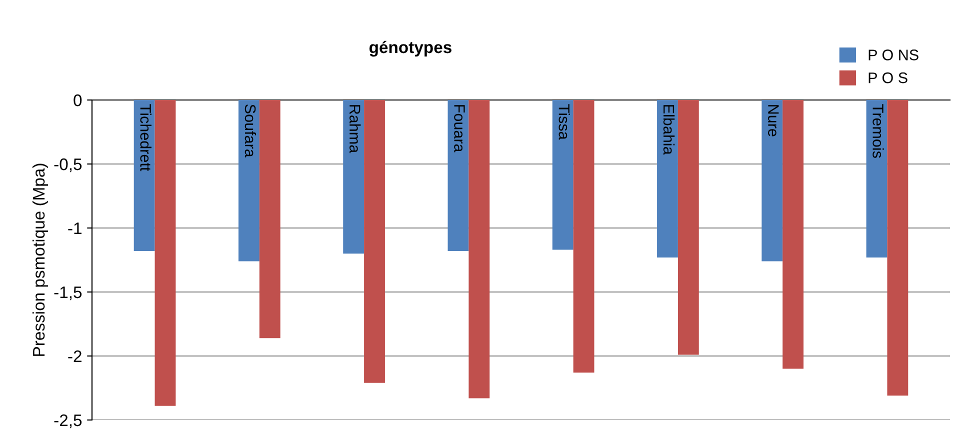 Image resolution: width=965 pixels, height=442 pixels. I want to click on x-tick-label: Tissa, so click(564, 122).